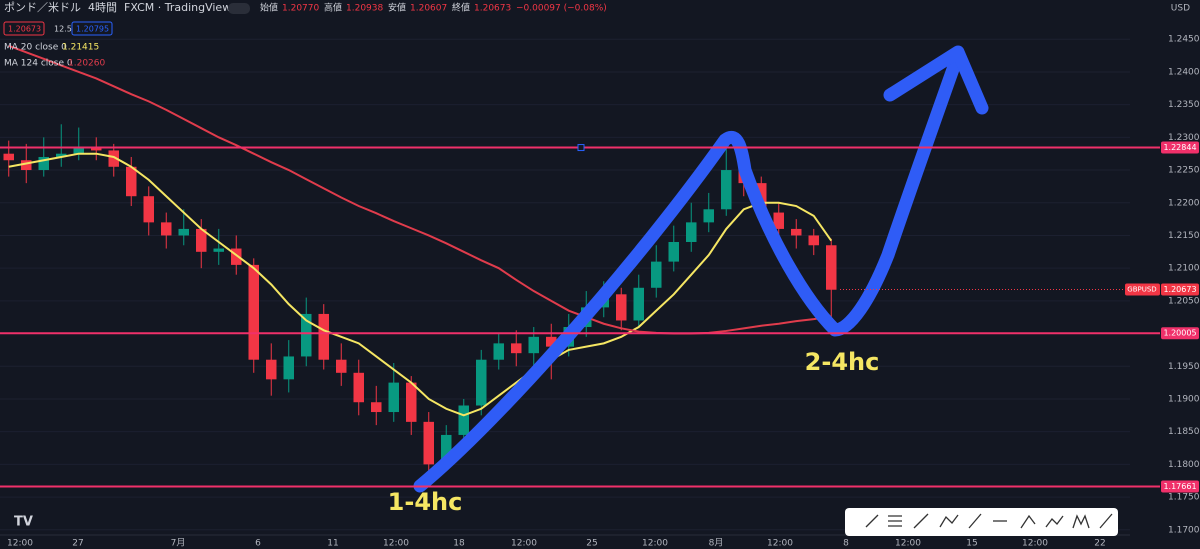  I want to click on ohlc-value: 1.20673, so click(492, 9).